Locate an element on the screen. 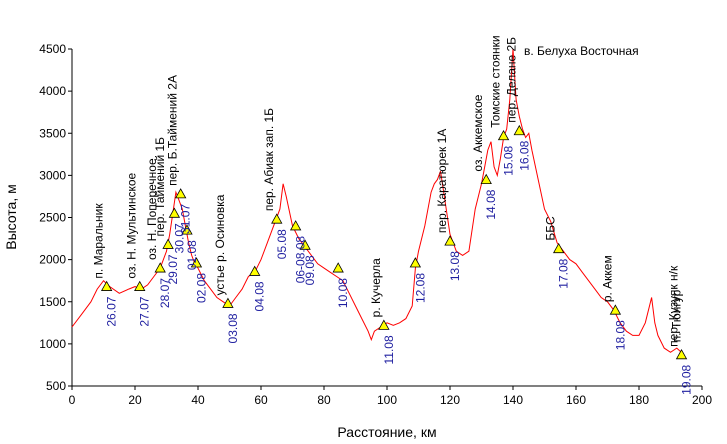 The width and height of the screenshot is (727, 444). point-date-label: 26.07 is located at coordinates (112, 311).